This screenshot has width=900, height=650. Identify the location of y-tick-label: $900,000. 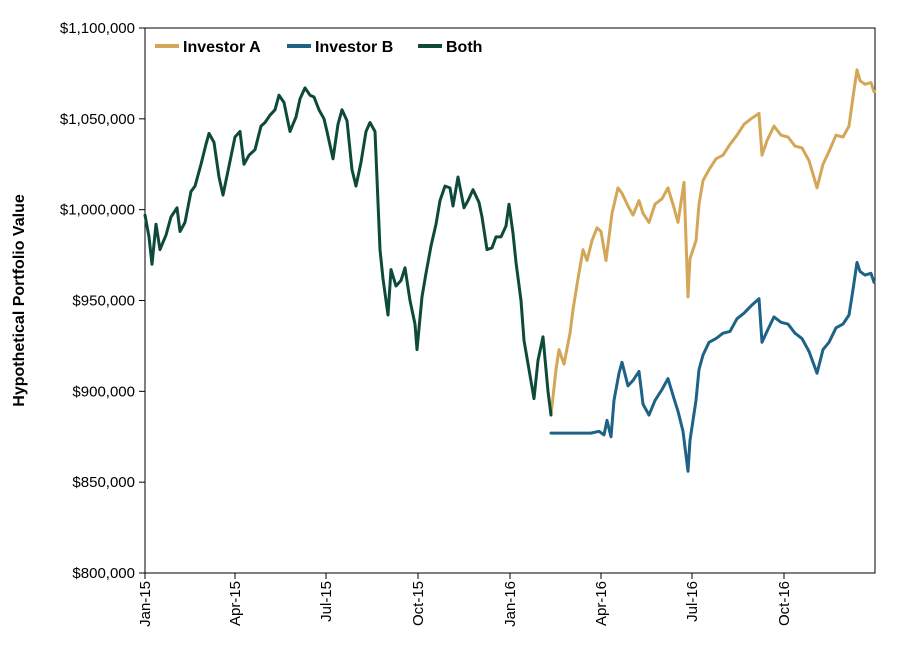
(103, 391).